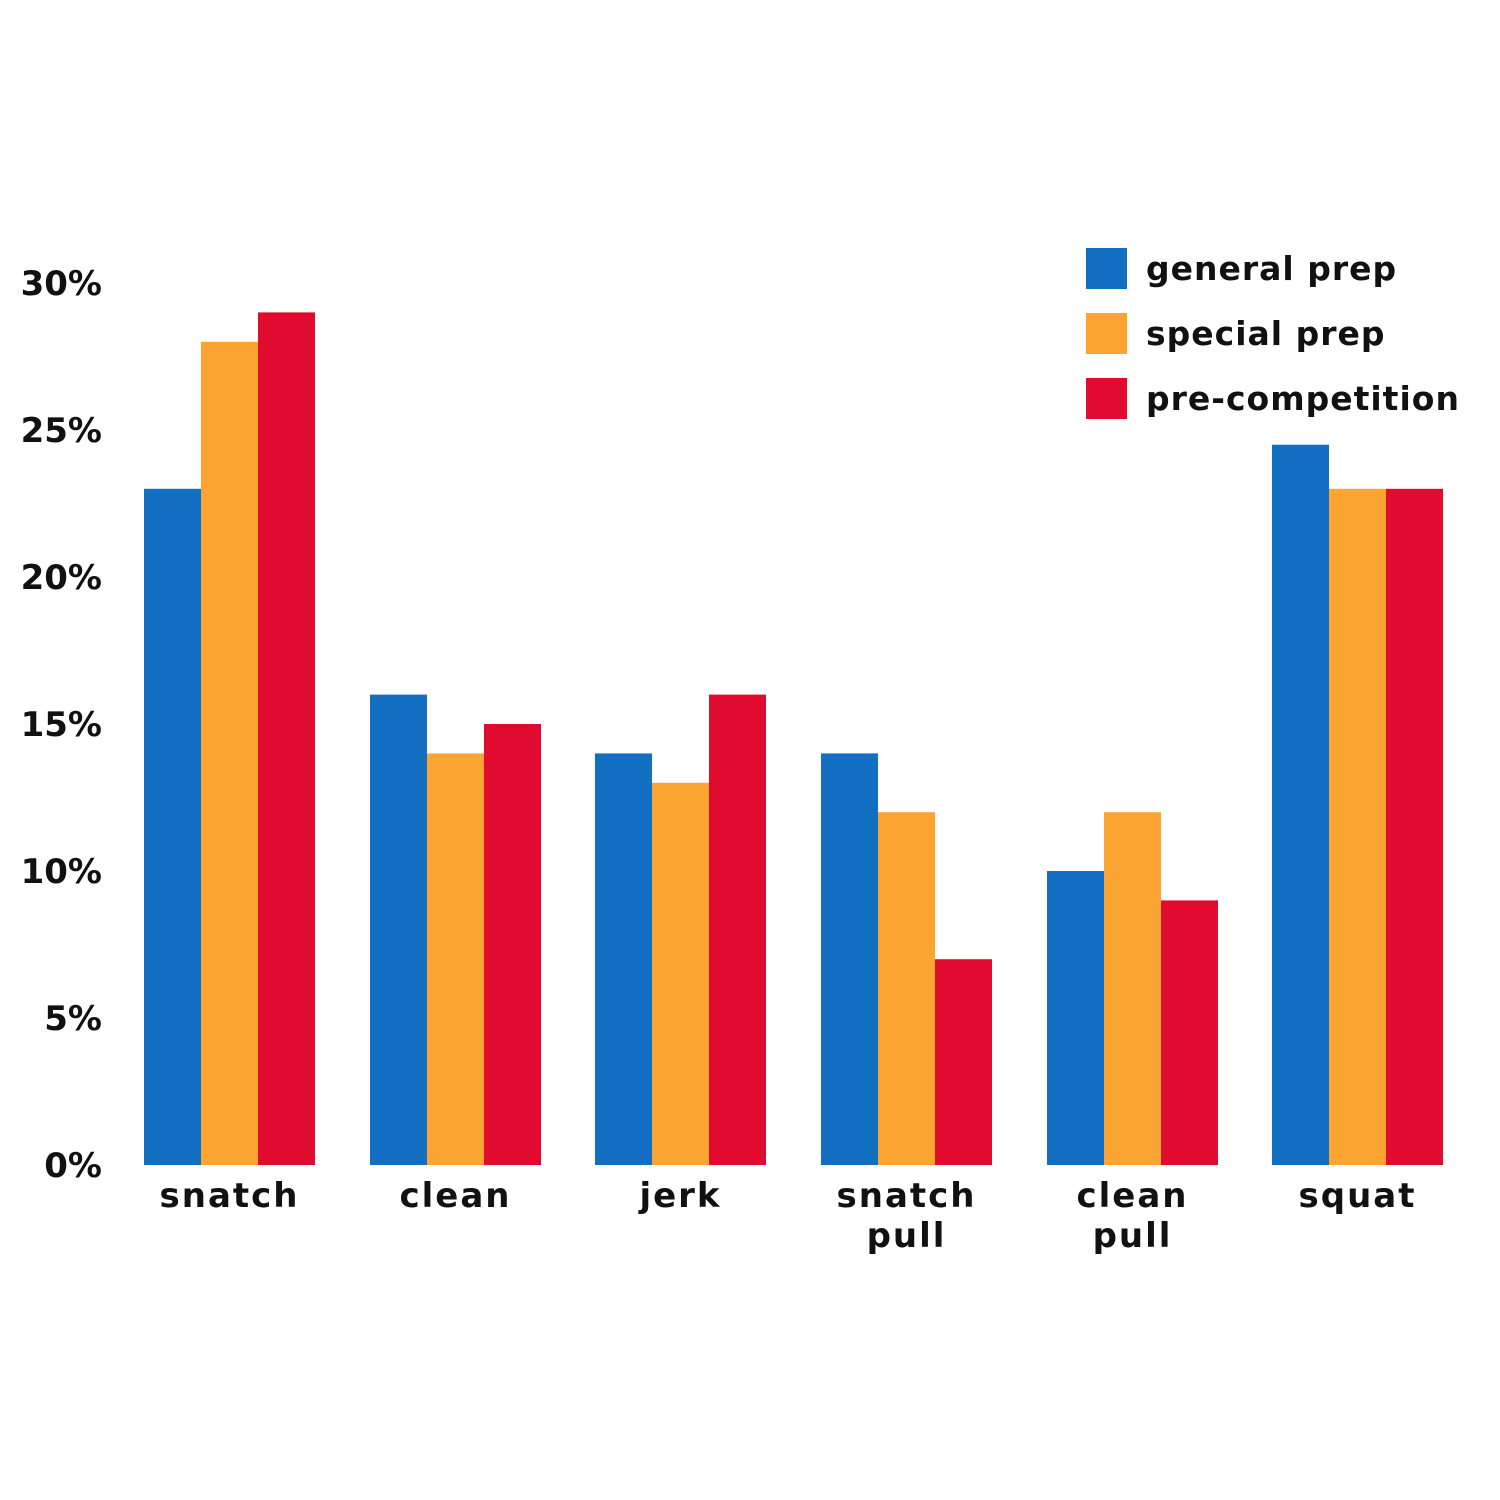  Describe the element at coordinates (906, 988) in the screenshot. I see `bar-special-prep-snatch-pull` at that location.